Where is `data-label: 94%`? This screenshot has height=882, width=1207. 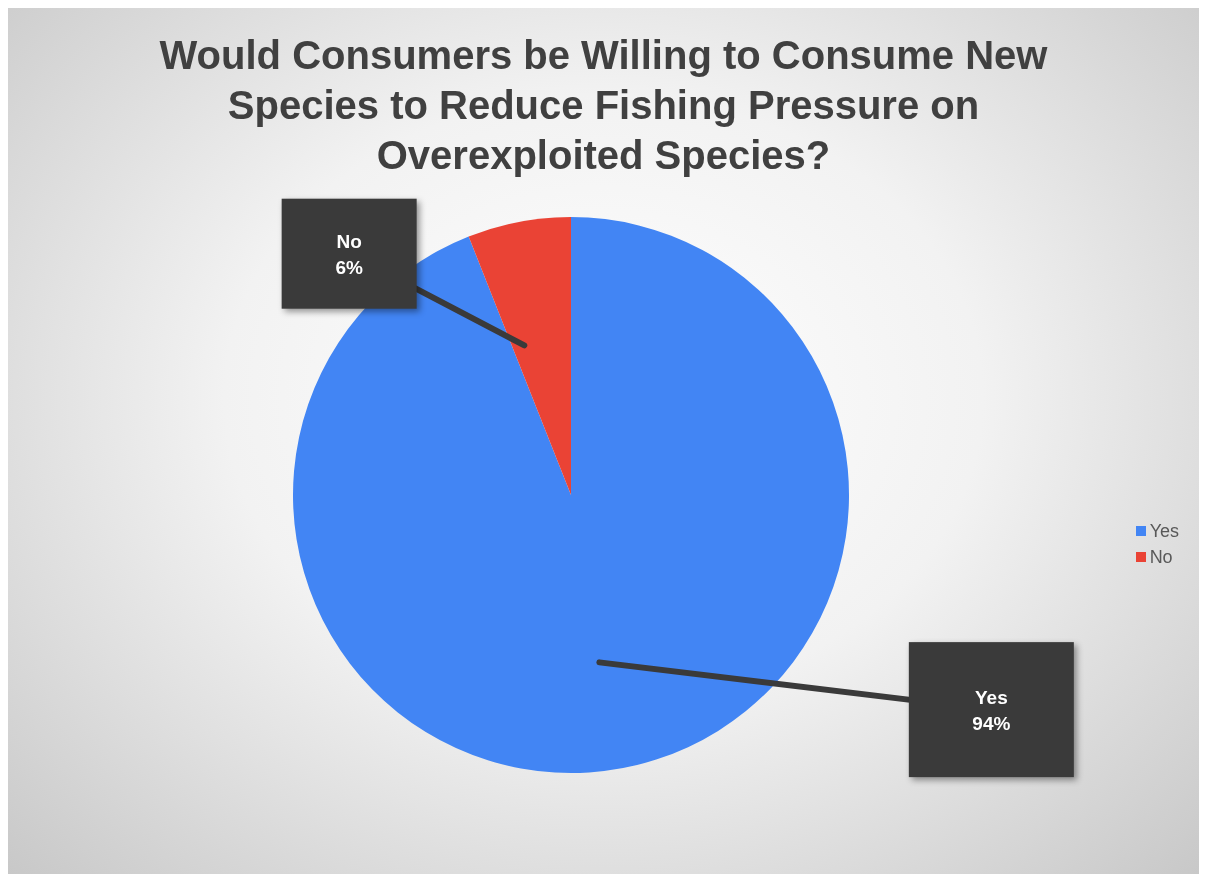
data-label: 94% is located at coordinates (991, 723).